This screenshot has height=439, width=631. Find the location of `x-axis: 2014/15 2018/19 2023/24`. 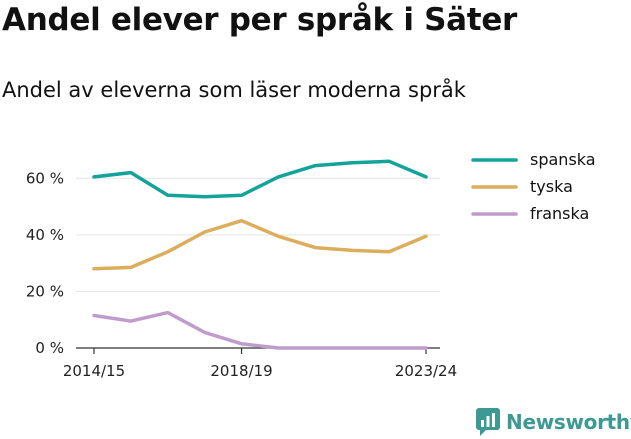

x-axis: 2014/15 2018/19 2023/24 is located at coordinates (260, 363).